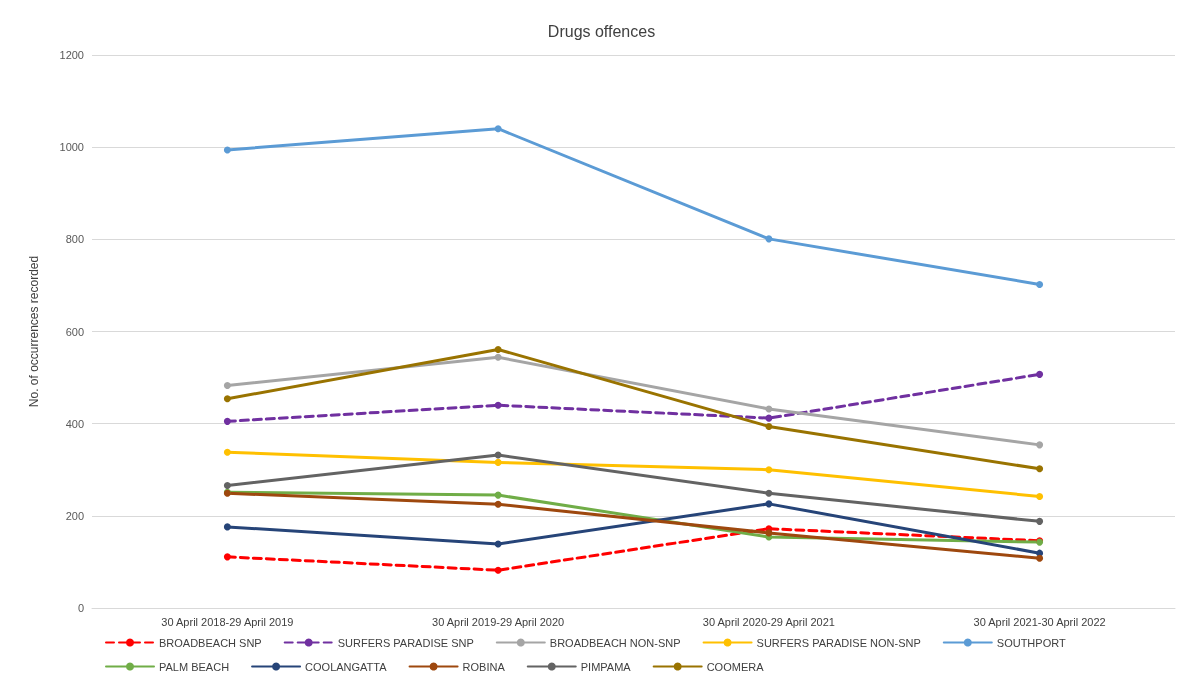 The image size is (1203, 683). What do you see at coordinates (1031, 642) in the screenshot?
I see `legend-label: SOUTHPORT` at bounding box center [1031, 642].